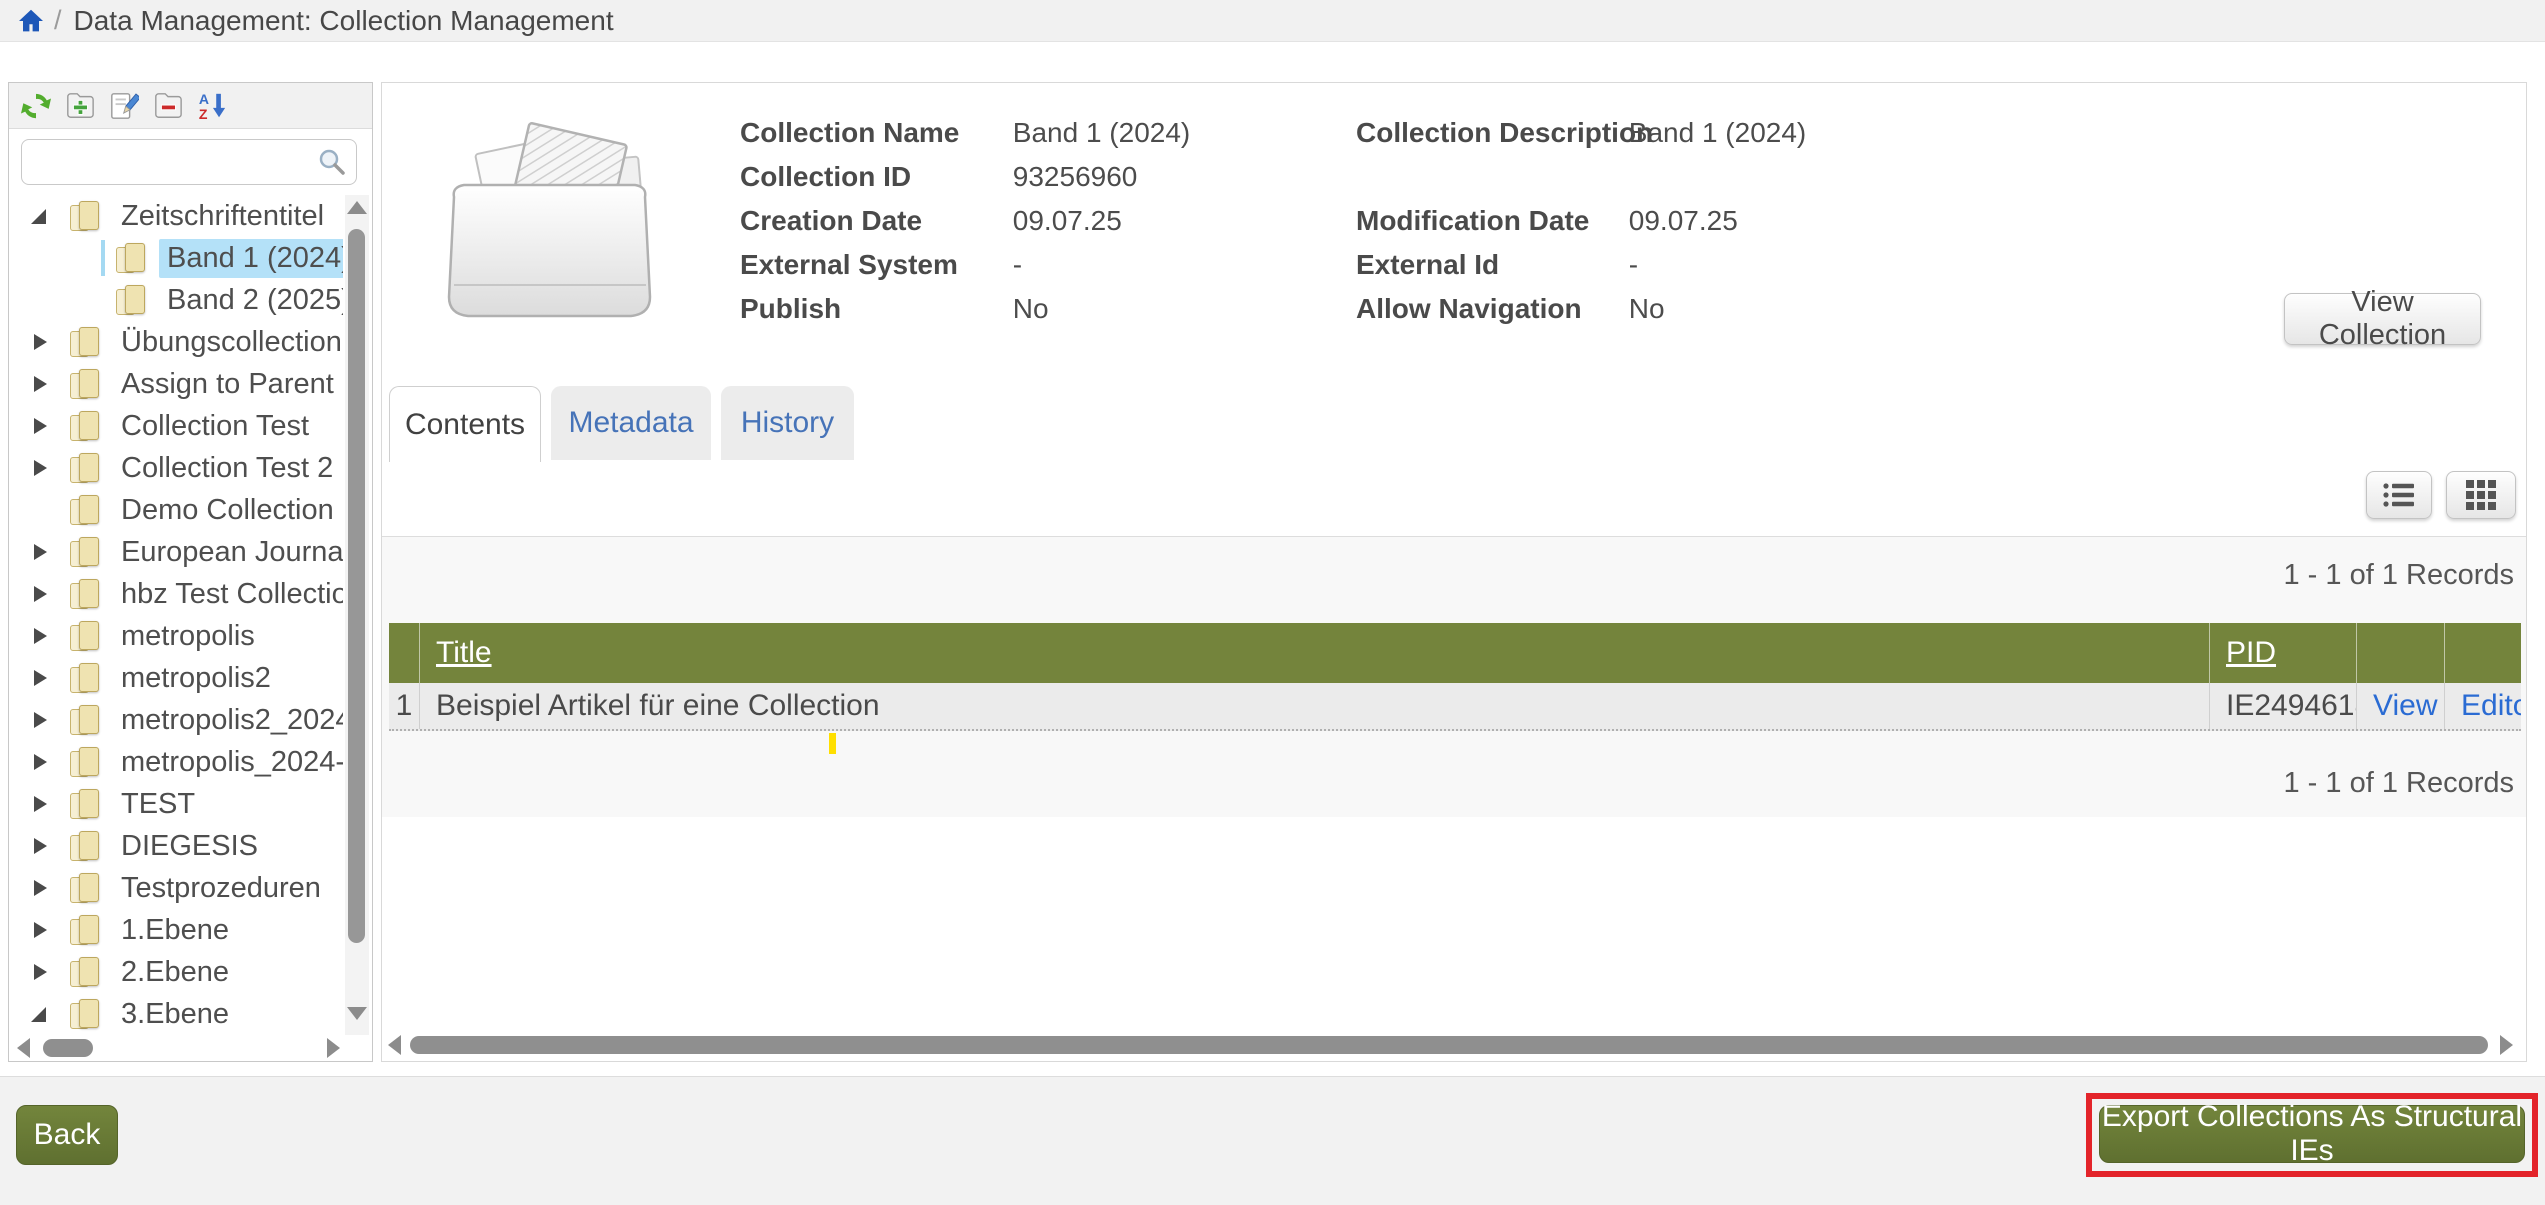  Describe the element at coordinates (176, 678) in the screenshot. I see `tree-item: metropolis2` at that location.